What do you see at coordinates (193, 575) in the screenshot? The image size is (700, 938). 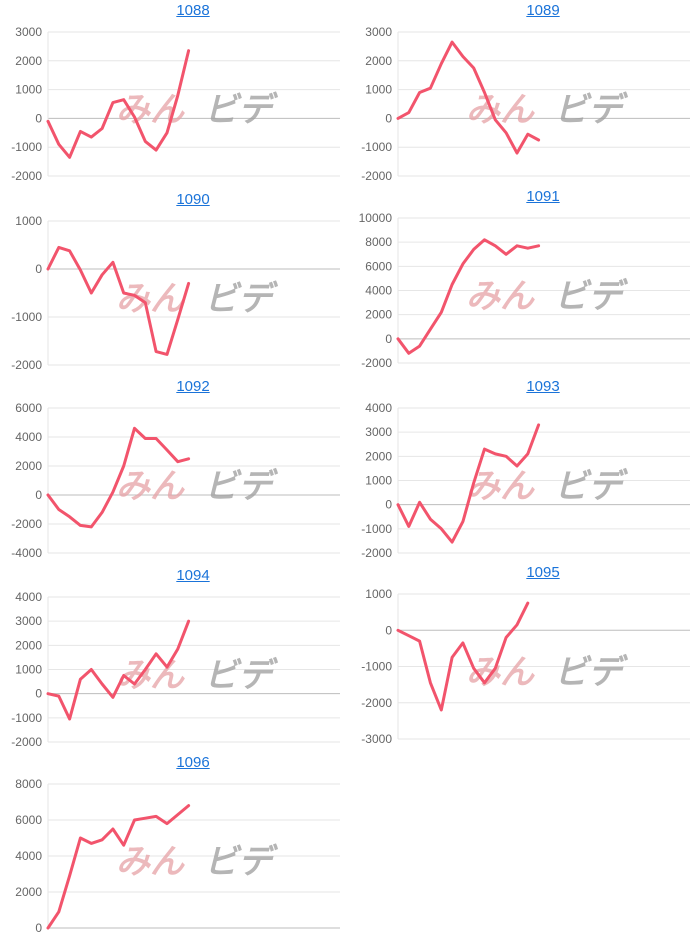 I see `chart-title-link: 1094` at bounding box center [193, 575].